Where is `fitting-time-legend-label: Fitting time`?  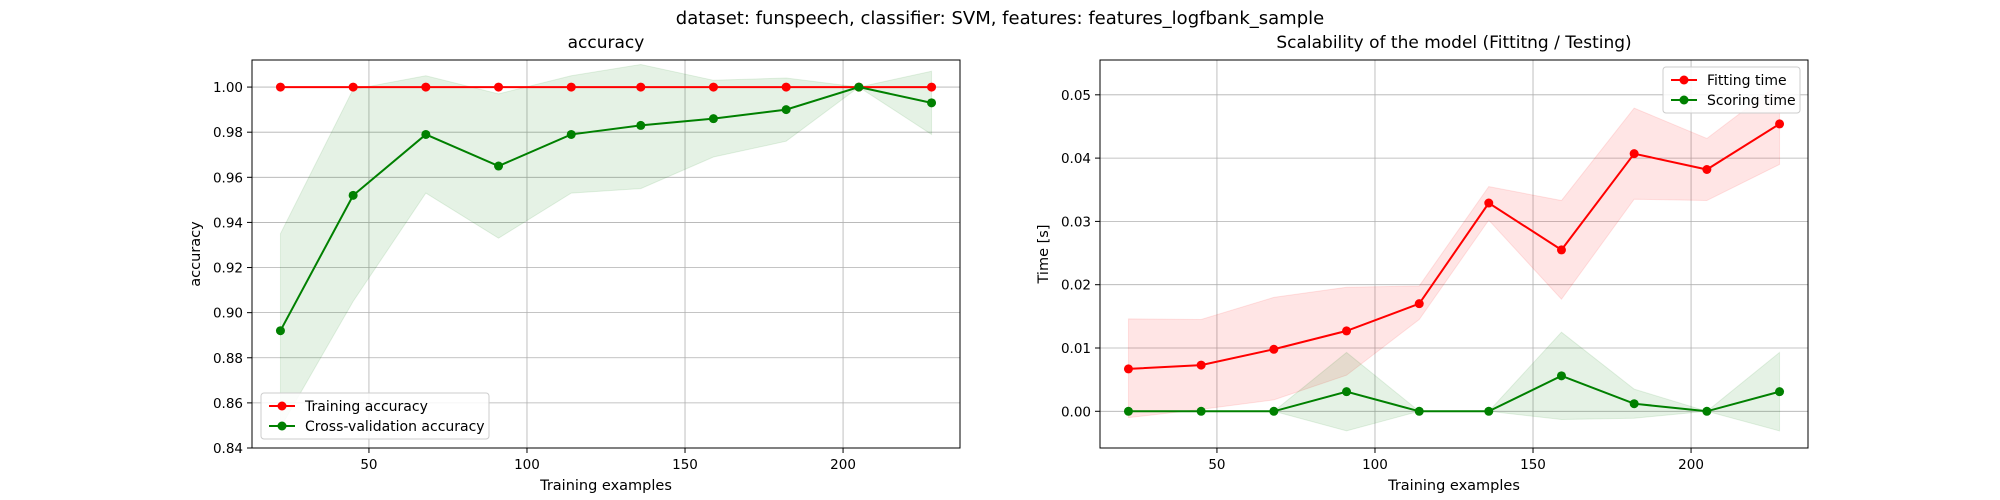
fitting-time-legend-label: Fitting time is located at coordinates (1747, 81).